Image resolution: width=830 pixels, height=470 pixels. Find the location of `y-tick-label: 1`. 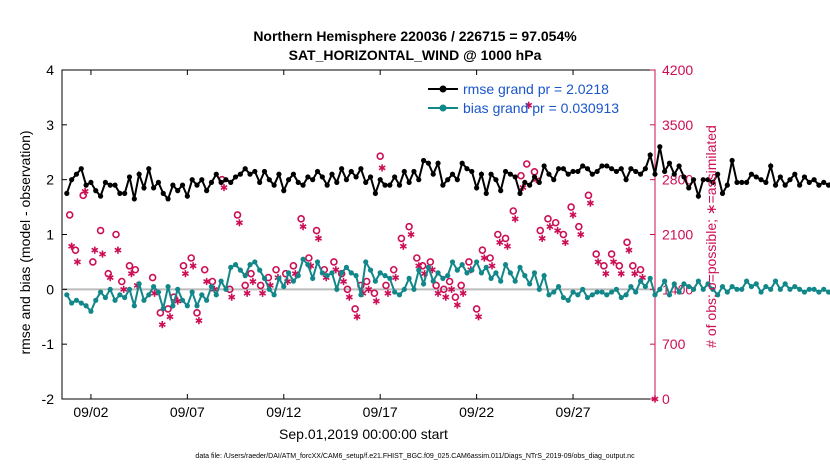

y-tick-label: 1 is located at coordinates (50, 235).